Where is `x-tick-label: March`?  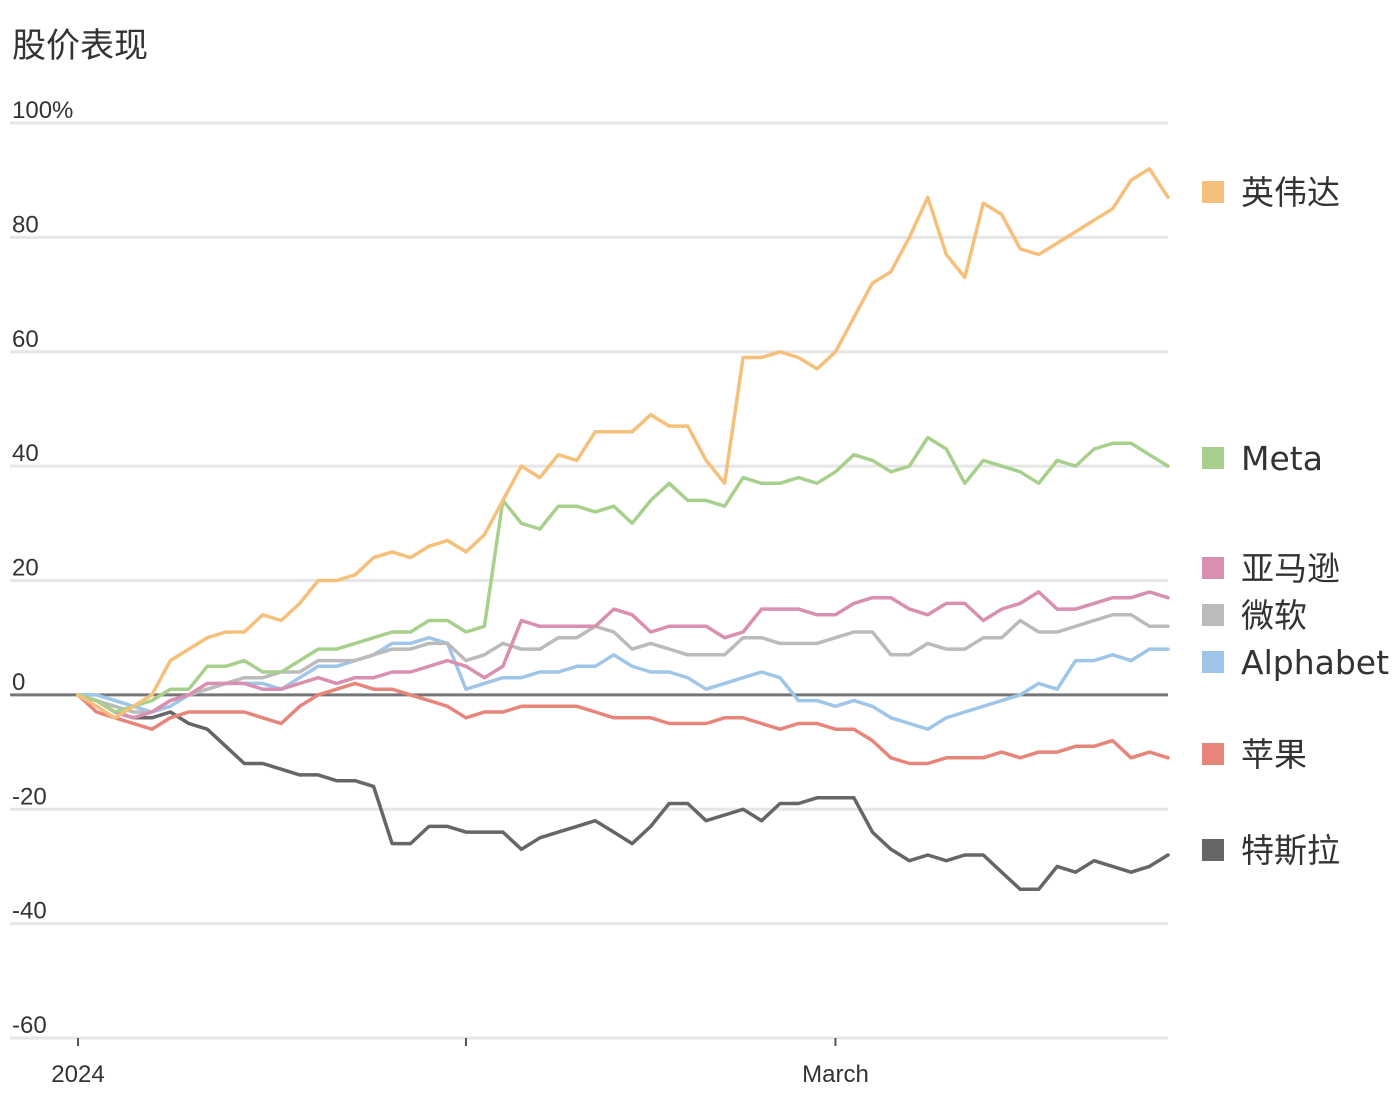 x-tick-label: March is located at coordinates (835, 1074).